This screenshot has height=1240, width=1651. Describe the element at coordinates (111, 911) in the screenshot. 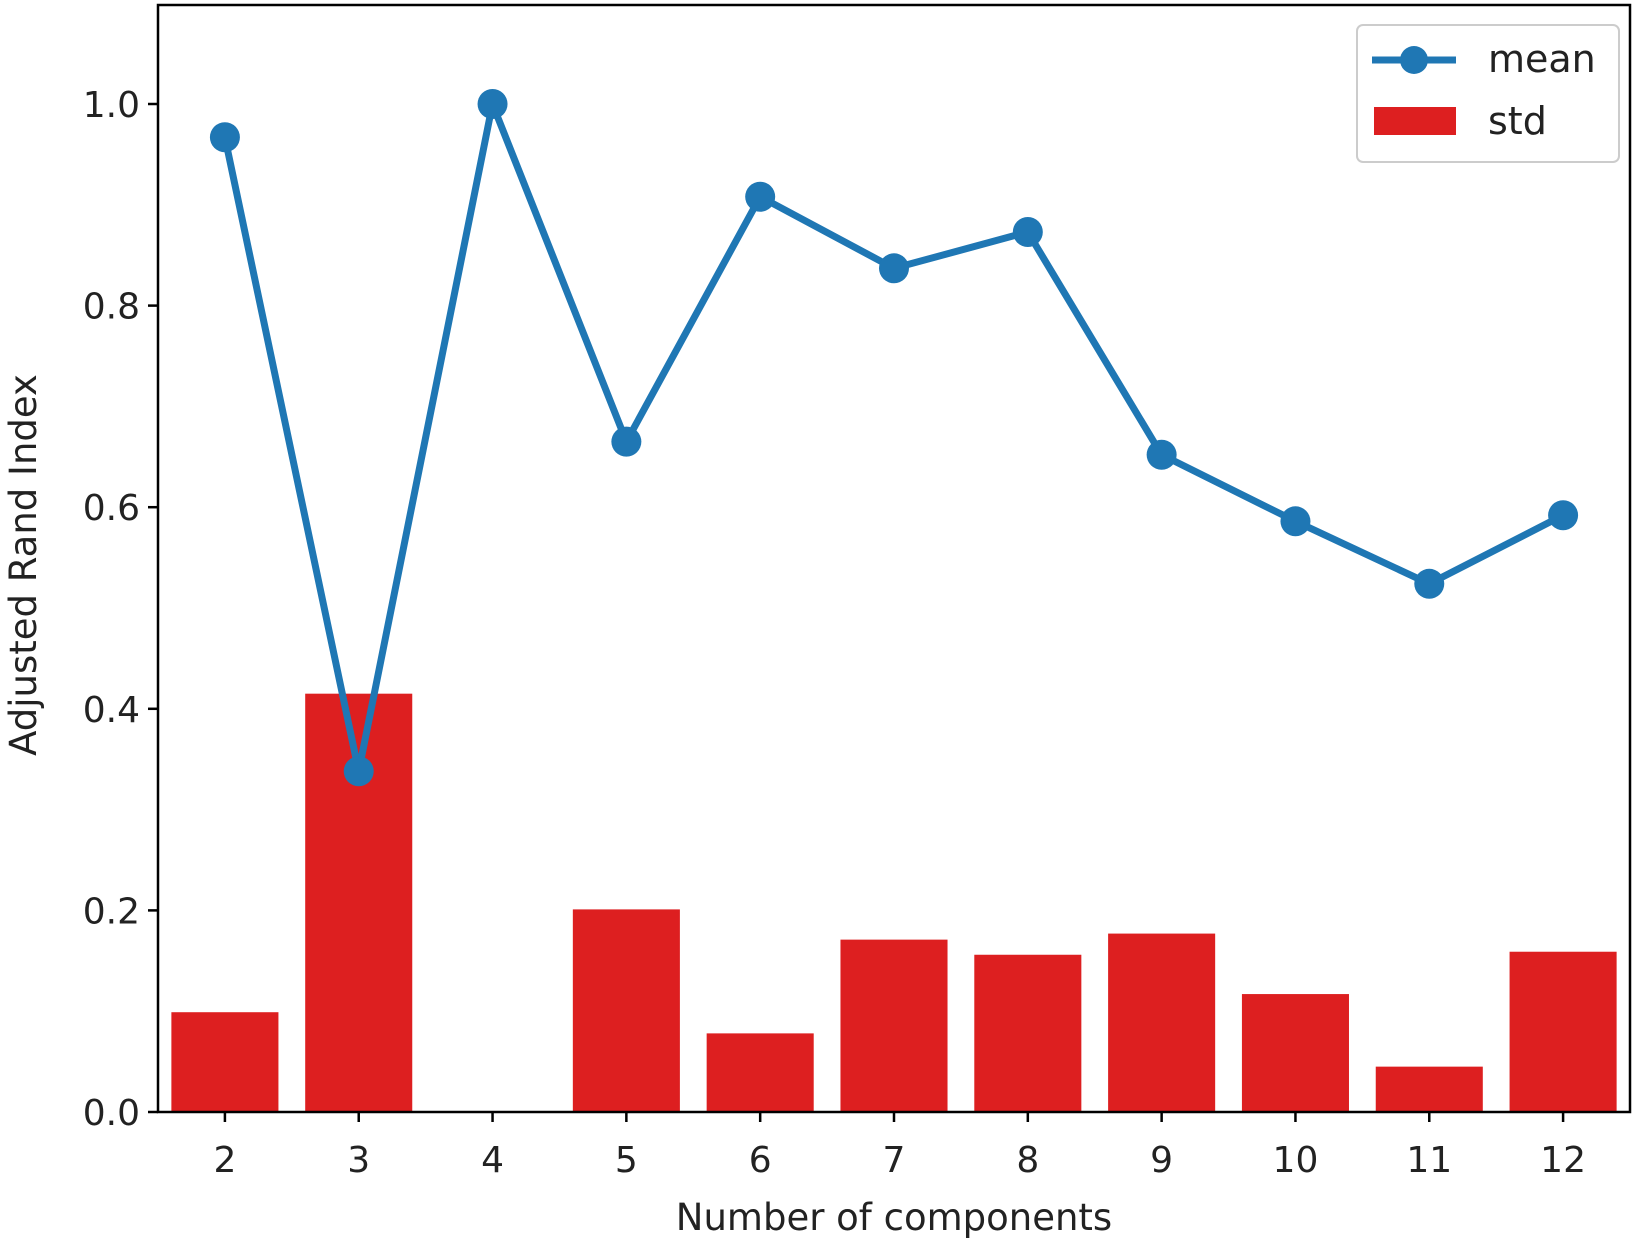

I see `y-tick-label: 0.2` at that location.